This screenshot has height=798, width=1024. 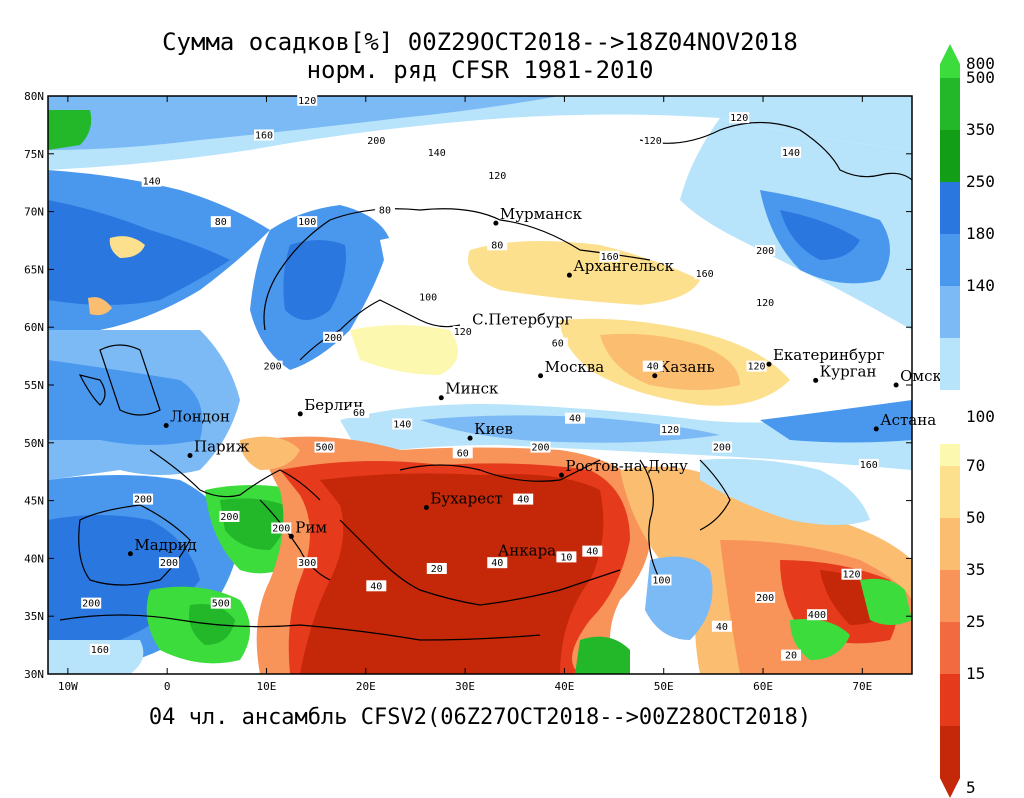 What do you see at coordinates (100, 650) in the screenshot?
I see `svg-text: 160` at bounding box center [100, 650].